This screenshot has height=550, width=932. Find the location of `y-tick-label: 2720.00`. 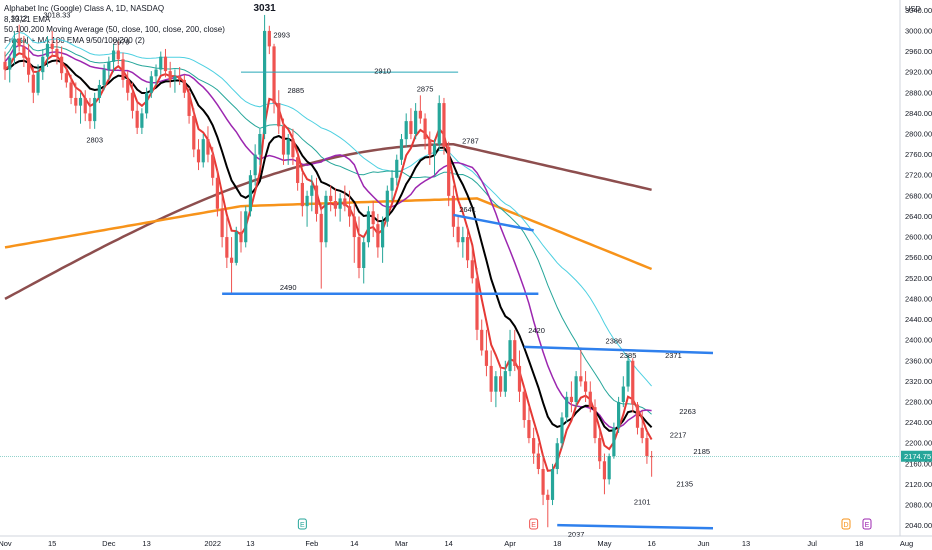

y-tick-label: 2720.00 is located at coordinates (918, 175).